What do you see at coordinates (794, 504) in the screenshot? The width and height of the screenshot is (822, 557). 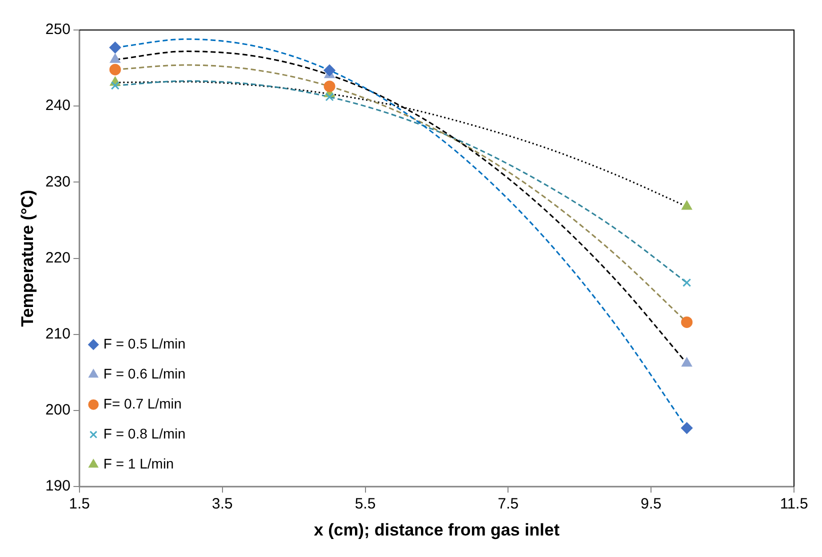 I see `x-tick-label: 11.5` at bounding box center [794, 504].